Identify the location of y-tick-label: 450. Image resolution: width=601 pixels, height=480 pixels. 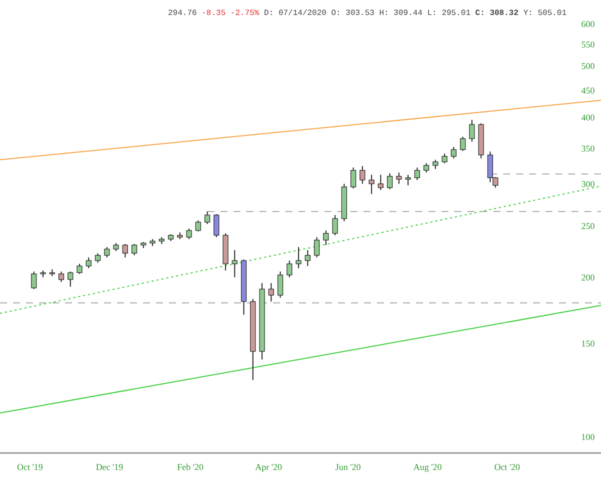
(588, 91).